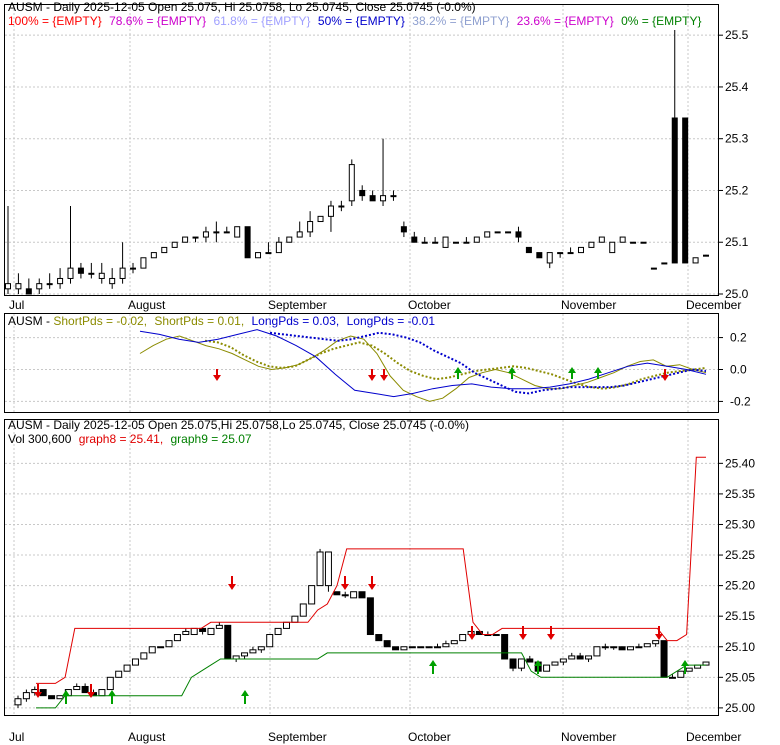  What do you see at coordinates (488, 363) in the screenshot?
I see `osc-line-longpds` at bounding box center [488, 363].